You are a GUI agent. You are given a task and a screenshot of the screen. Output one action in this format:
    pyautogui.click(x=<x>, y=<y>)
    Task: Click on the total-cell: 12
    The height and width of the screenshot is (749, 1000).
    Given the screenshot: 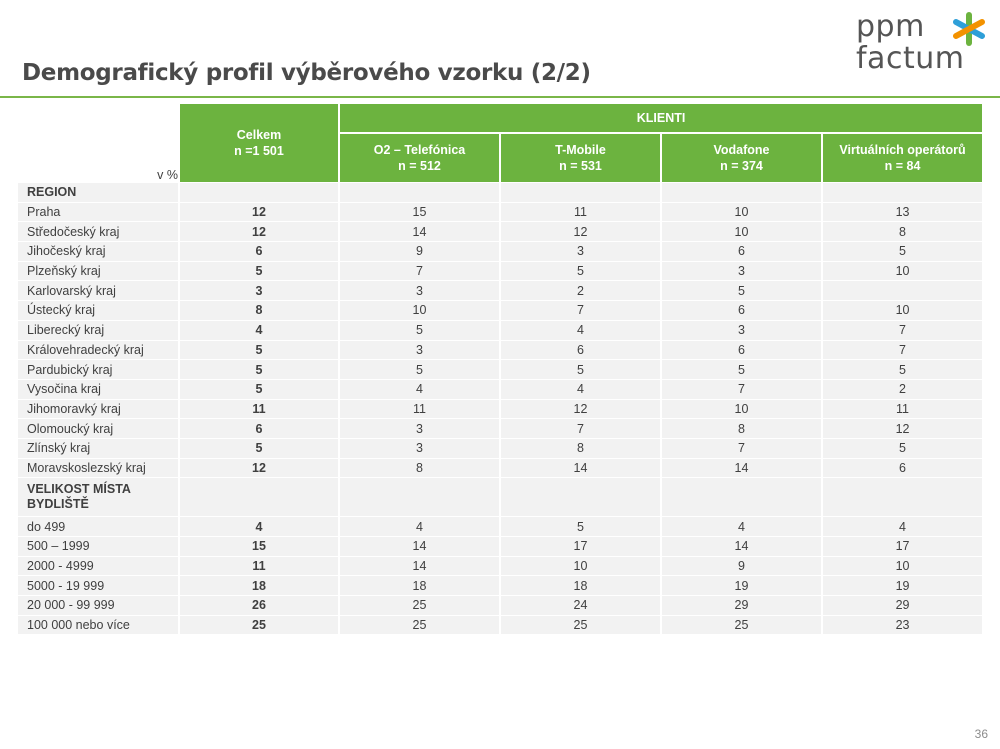 What is the action you would take?
    pyautogui.click(x=258, y=231)
    